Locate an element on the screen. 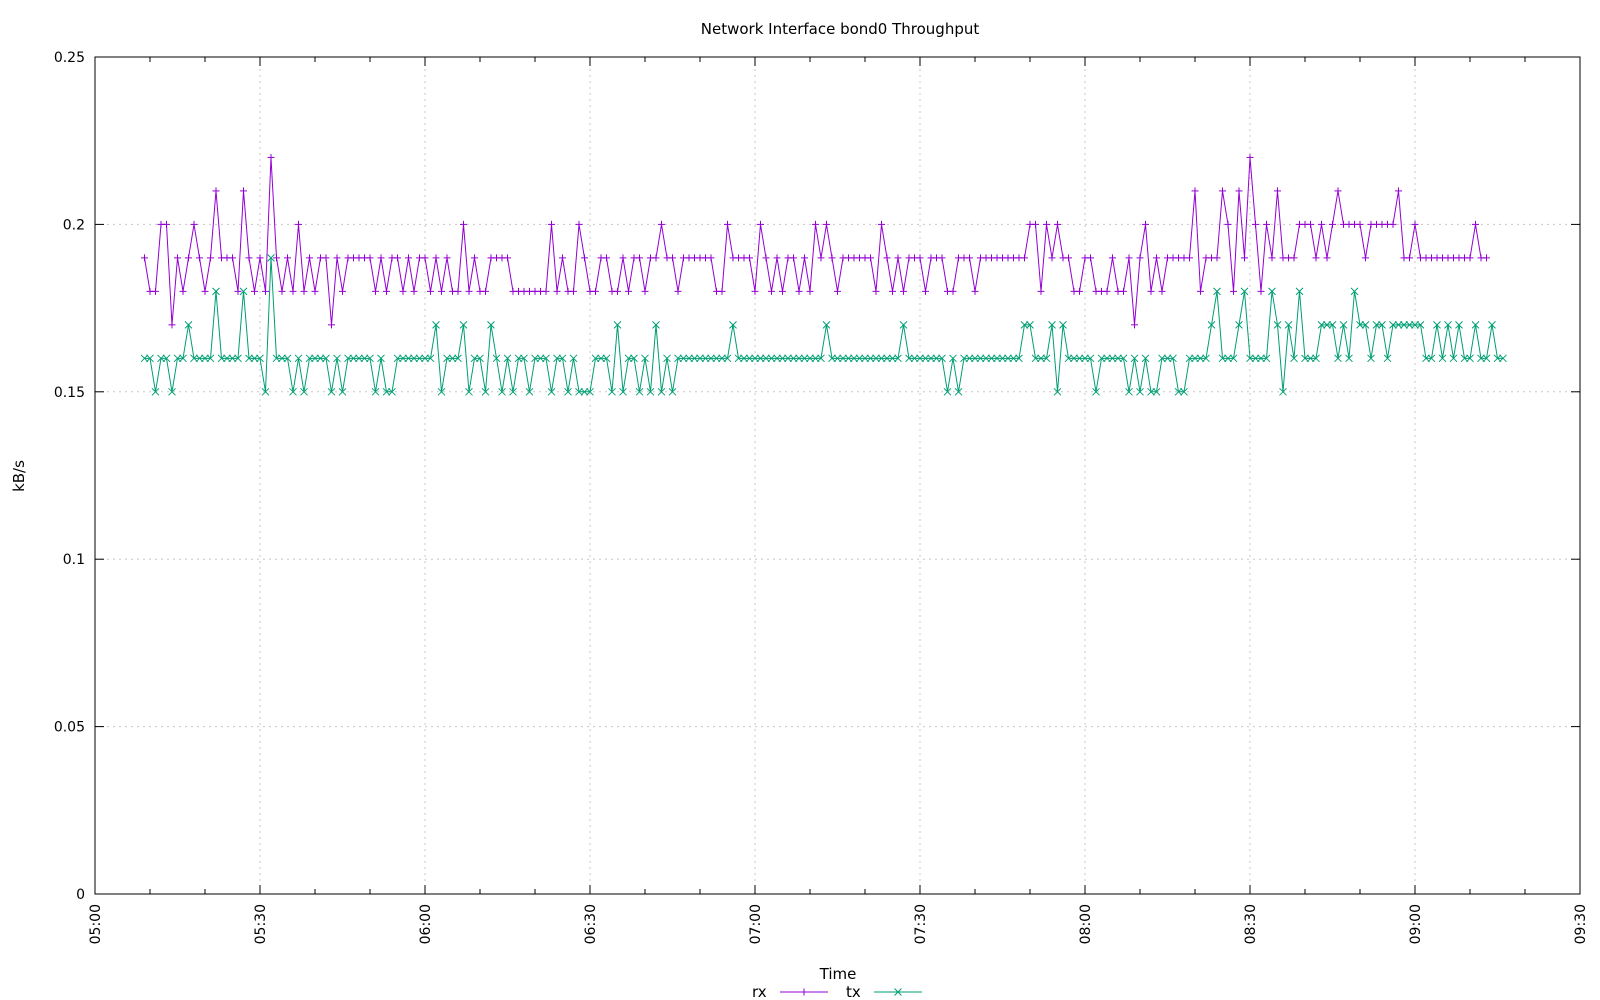 This screenshot has height=1000, width=1600. y-axis-label: kB/s is located at coordinates (19, 476).